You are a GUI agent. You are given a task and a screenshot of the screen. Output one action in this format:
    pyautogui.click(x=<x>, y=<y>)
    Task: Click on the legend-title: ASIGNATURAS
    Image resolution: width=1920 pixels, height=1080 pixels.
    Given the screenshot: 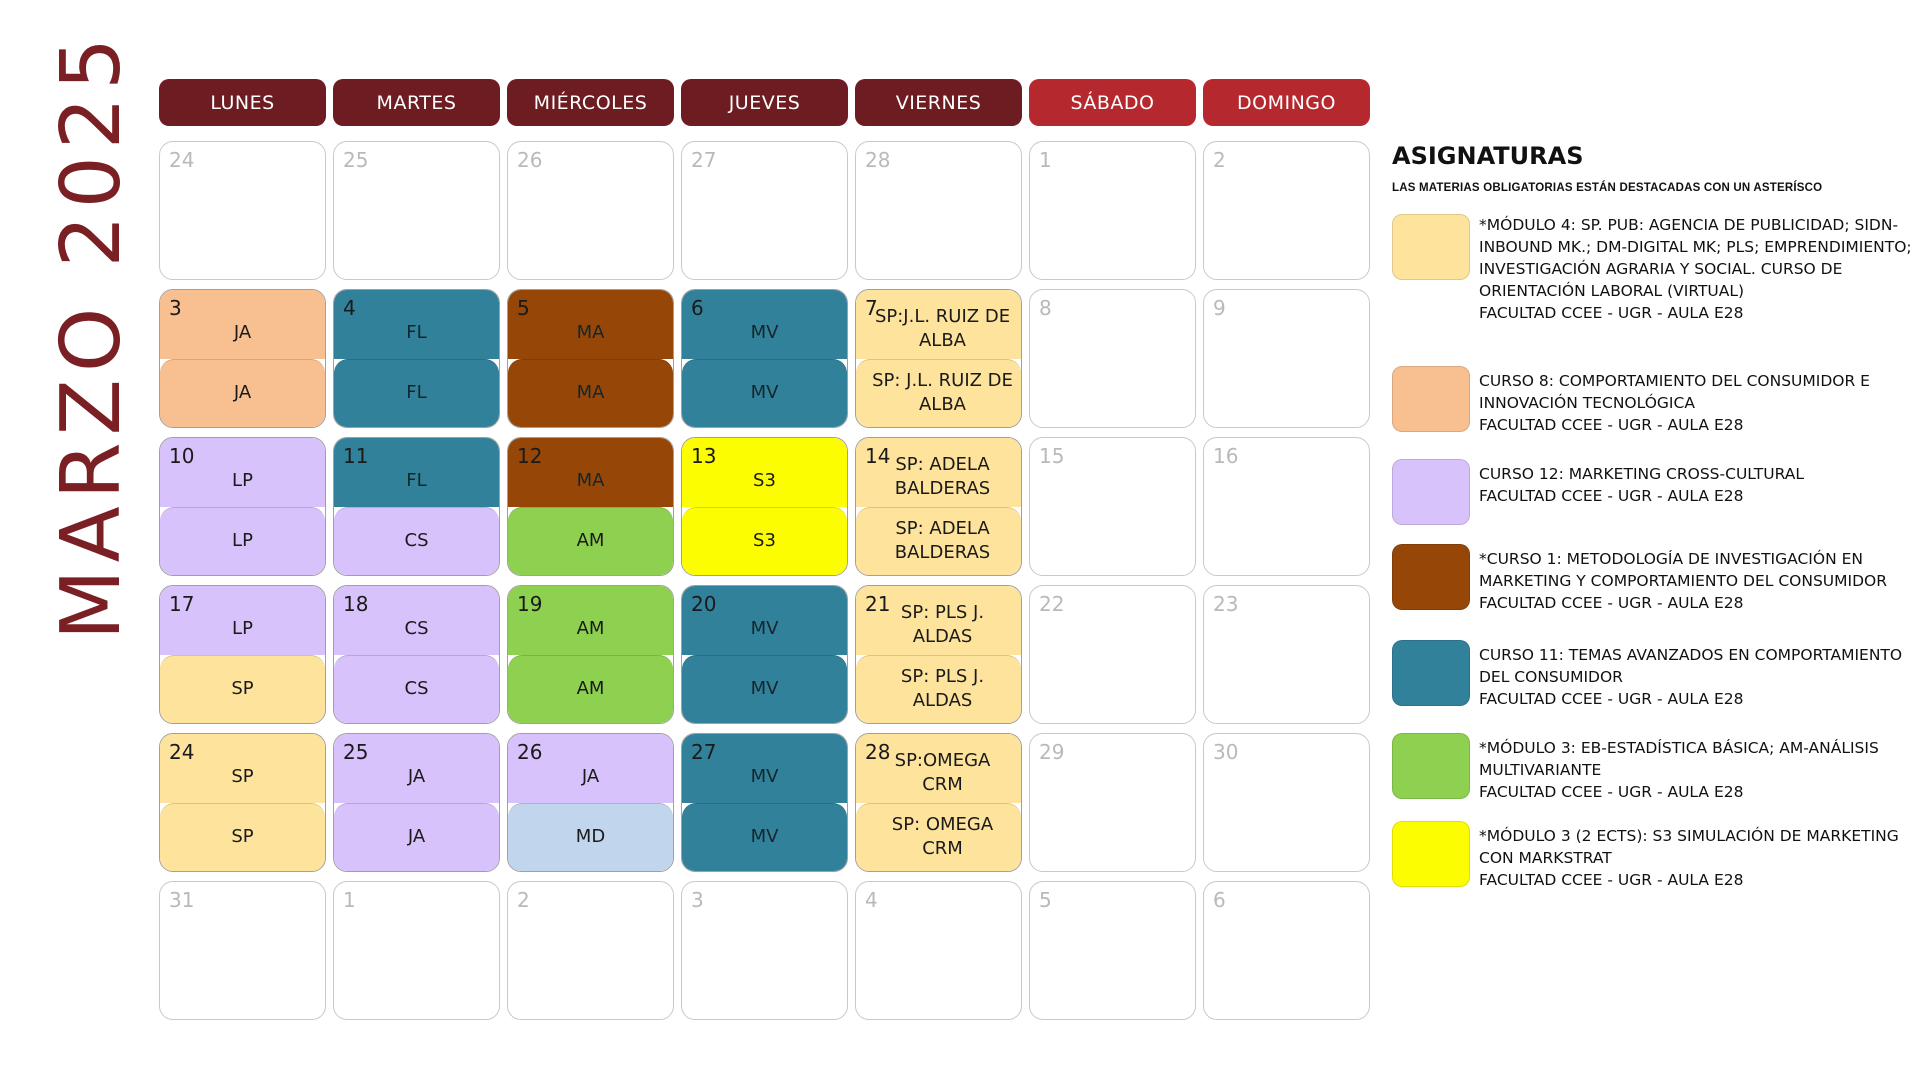 What is the action you would take?
    pyautogui.click(x=1488, y=156)
    